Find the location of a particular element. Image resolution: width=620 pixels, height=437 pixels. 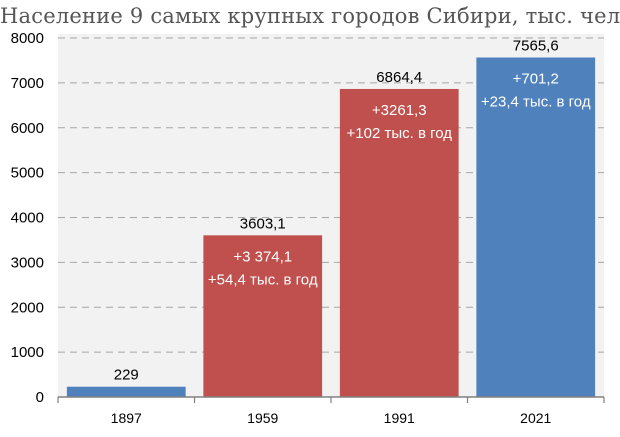

bar-annotation: +54,4 тыс. в год is located at coordinates (263, 279).